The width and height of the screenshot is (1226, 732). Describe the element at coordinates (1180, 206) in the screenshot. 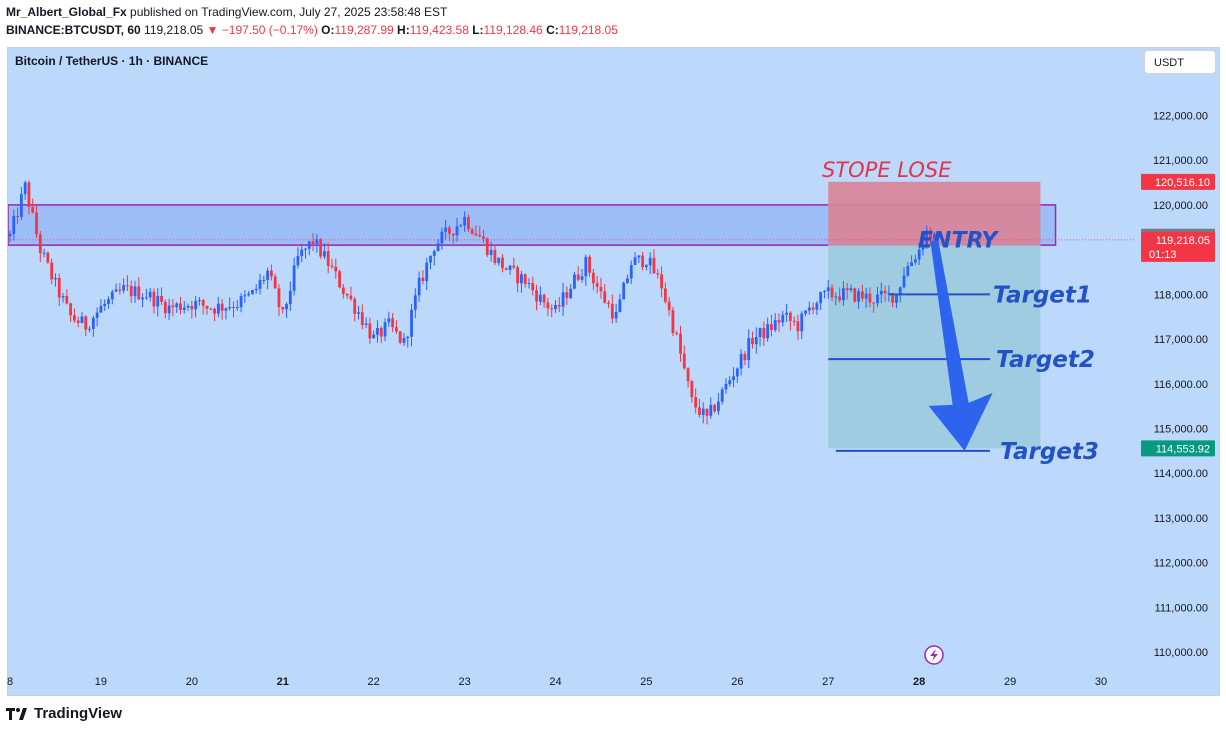

I see `y-tick-label: 120,000.00` at that location.